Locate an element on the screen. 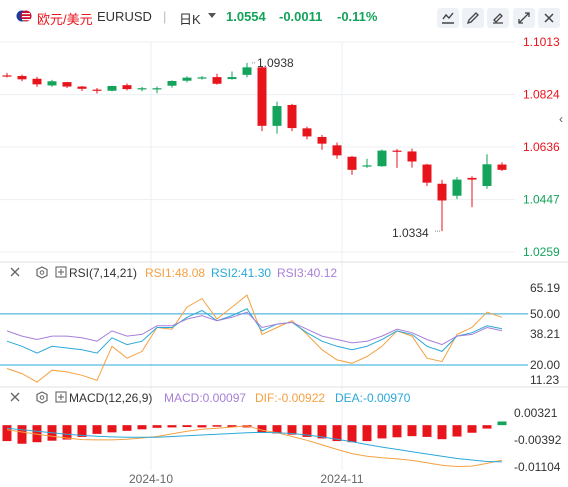  rsi-indicator-label: RSI(7,14,21) is located at coordinates (103, 273).